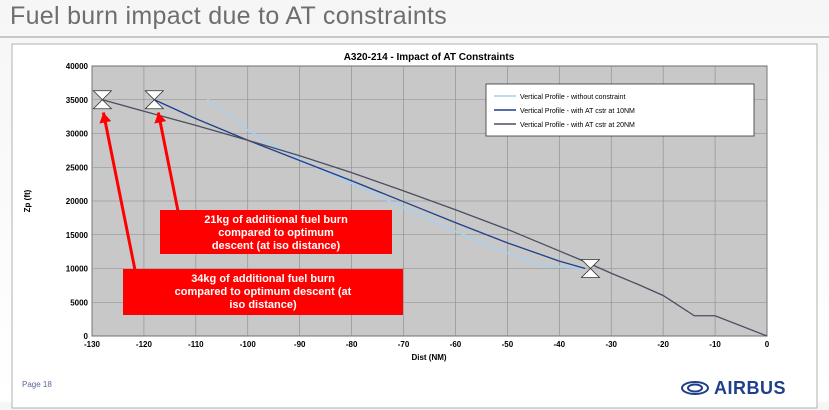 This screenshot has height=410, width=829. What do you see at coordinates (248, 344) in the screenshot?
I see `x-tick-label: -100` at bounding box center [248, 344].